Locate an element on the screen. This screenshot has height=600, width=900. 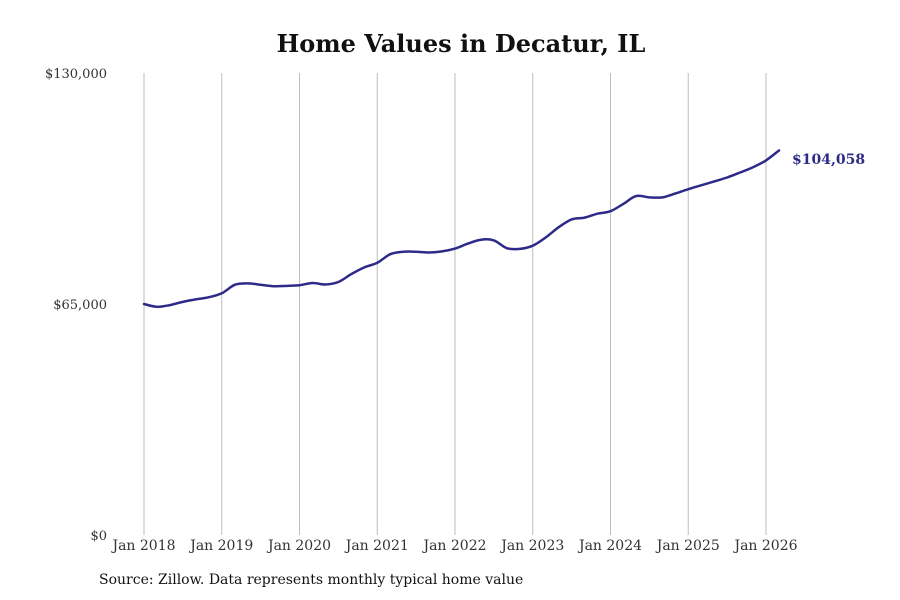
y-tick-label: $65,000 is located at coordinates (80, 305).